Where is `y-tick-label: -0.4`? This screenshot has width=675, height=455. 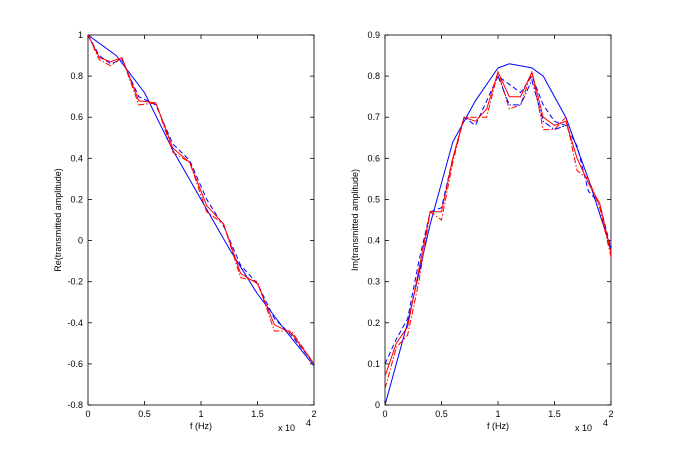
y-tick-label: -0.4 is located at coordinates (75, 323).